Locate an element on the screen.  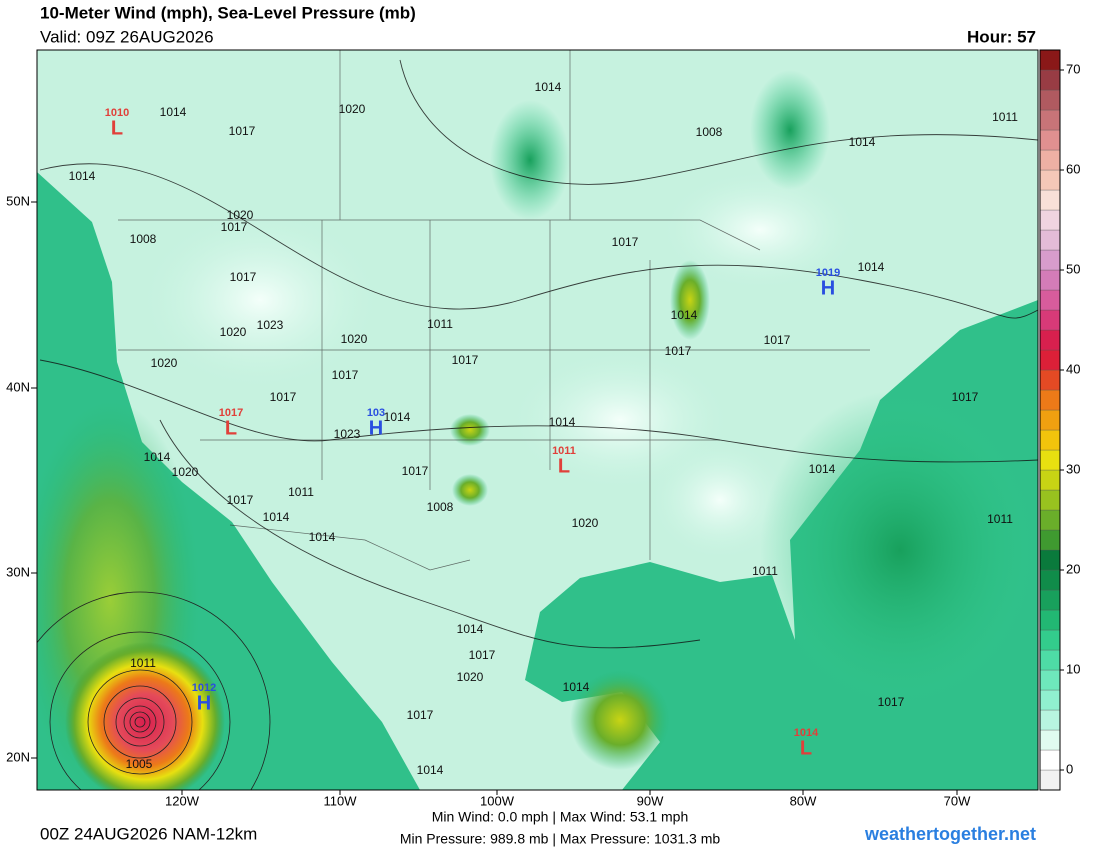
isobar-label: 1008 is located at coordinates (440, 507).